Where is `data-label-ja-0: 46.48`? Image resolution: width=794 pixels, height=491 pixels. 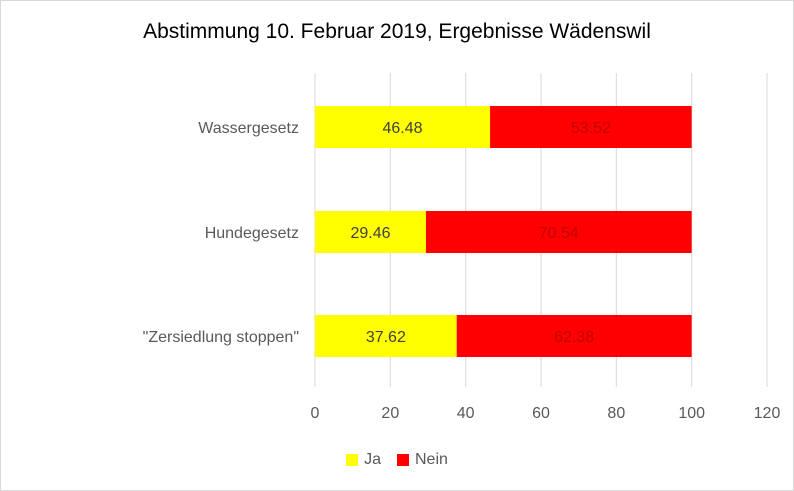
data-label-ja-0: 46.48 is located at coordinates (403, 128).